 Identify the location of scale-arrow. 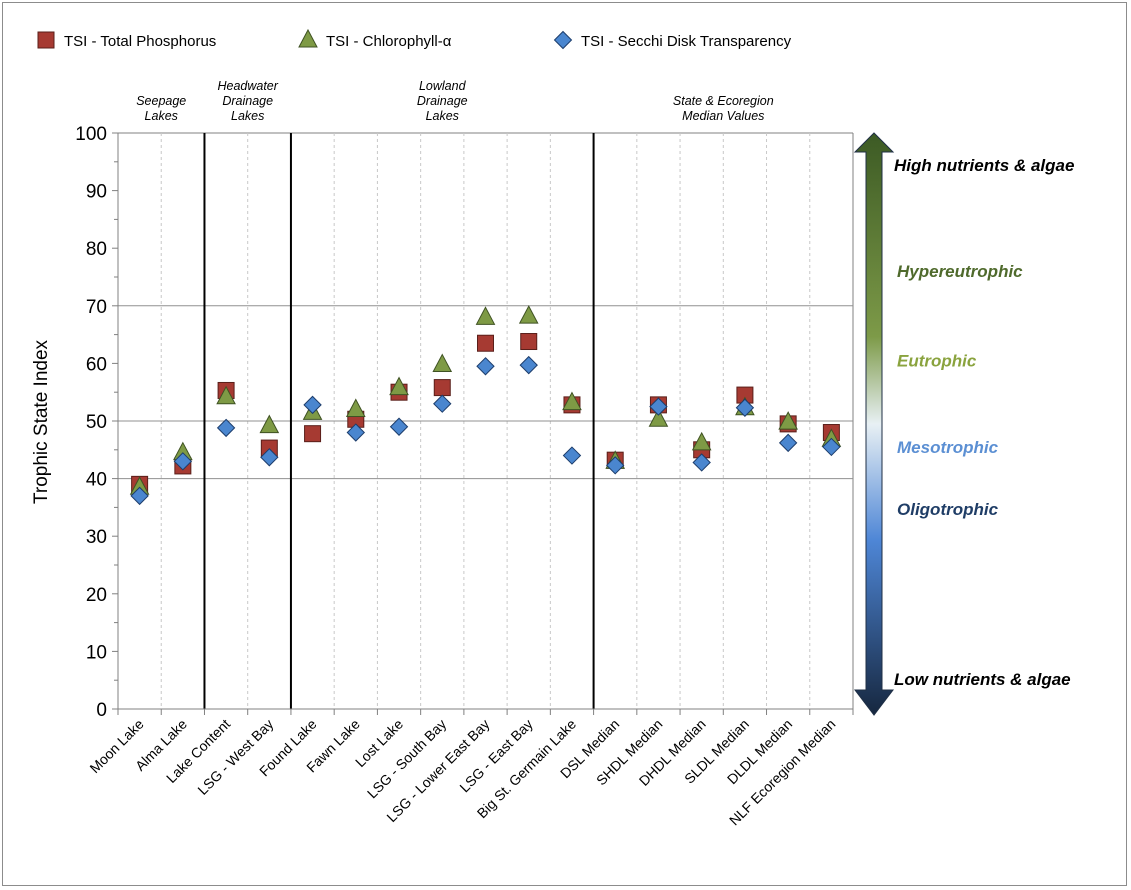
(874, 424).